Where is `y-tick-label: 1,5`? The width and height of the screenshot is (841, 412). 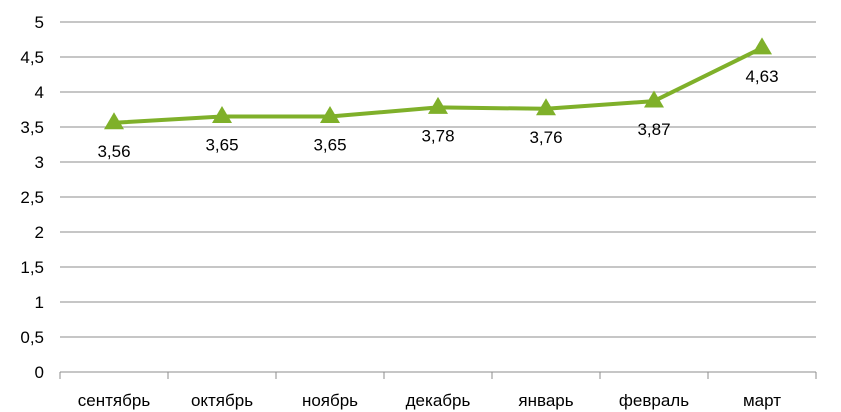
y-tick-label: 1,5 is located at coordinates (32, 267).